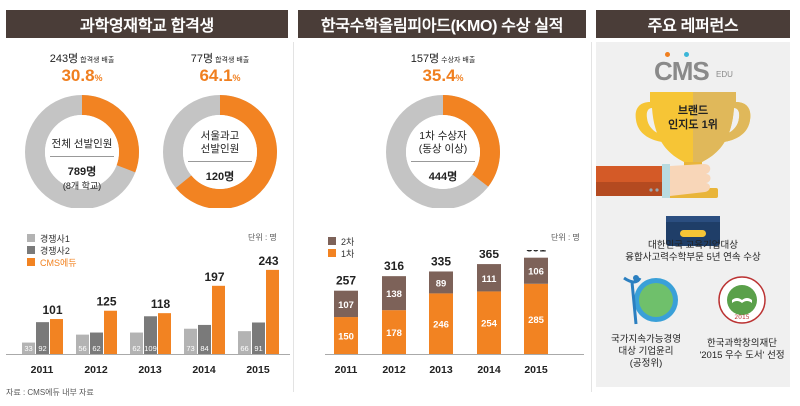 The image size is (800, 406). Describe the element at coordinates (536, 320) in the screenshot. I see `bar-value-label: 285` at that location.